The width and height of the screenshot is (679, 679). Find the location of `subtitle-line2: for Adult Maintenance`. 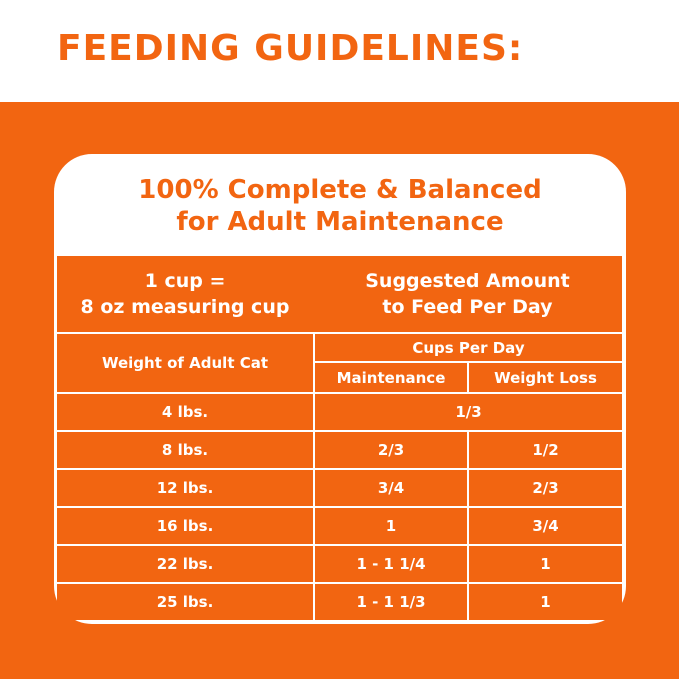

subtitle-line2: for Adult Maintenance is located at coordinates (340, 222).